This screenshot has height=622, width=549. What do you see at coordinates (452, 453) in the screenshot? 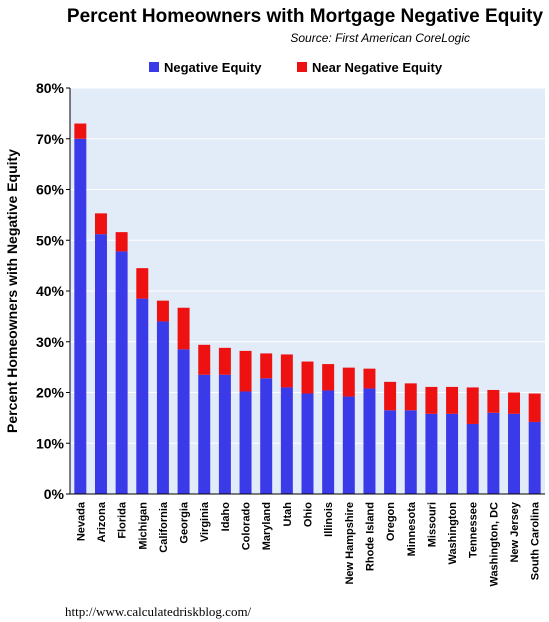
I see `bar-negative-equity-washington` at bounding box center [452, 453].